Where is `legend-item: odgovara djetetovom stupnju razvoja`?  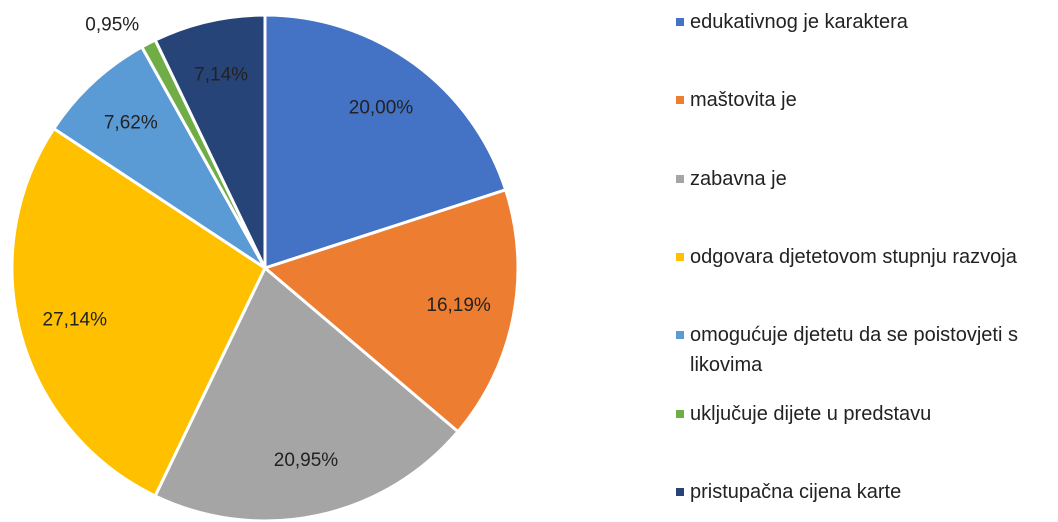 legend-item: odgovara djetetovom stupnju razvoja is located at coordinates (862, 257).